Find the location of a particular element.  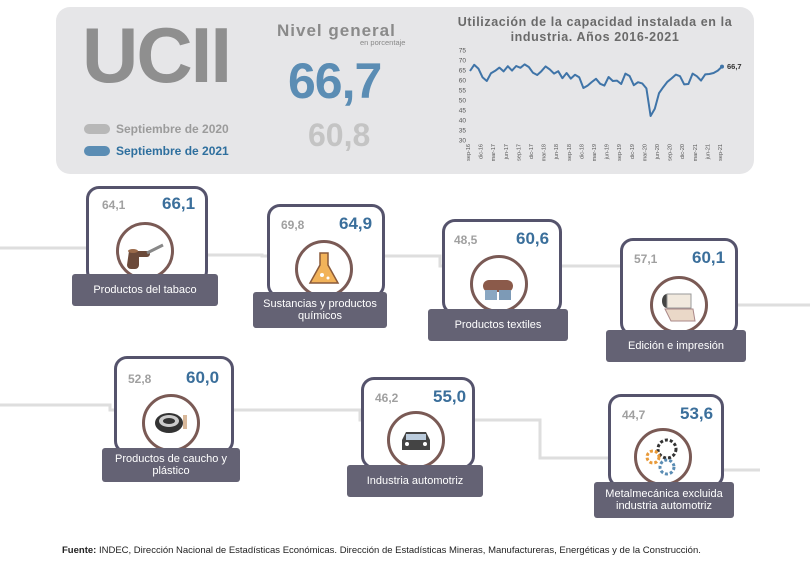

y-tick-label: 60 is located at coordinates (463, 81).